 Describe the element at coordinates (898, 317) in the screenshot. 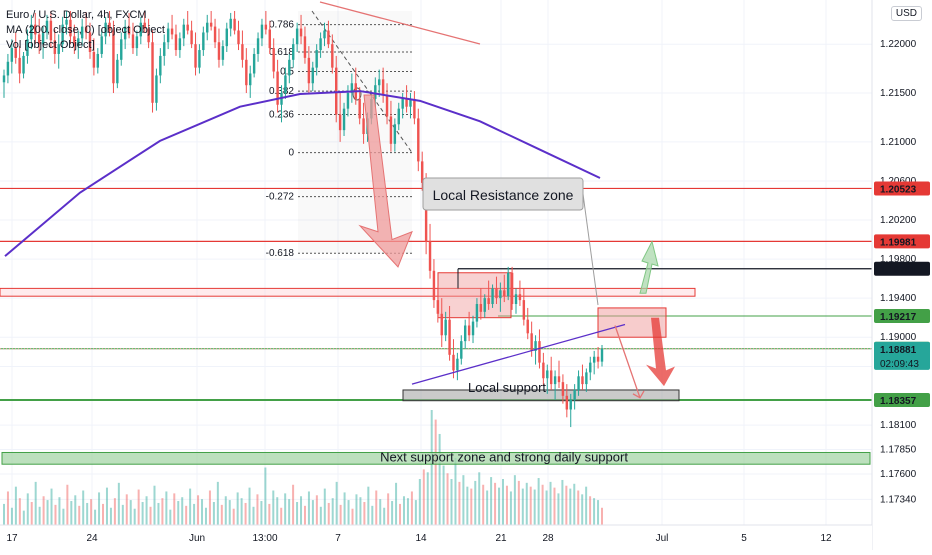

I see `price-tag-label: 1.19217` at that location.